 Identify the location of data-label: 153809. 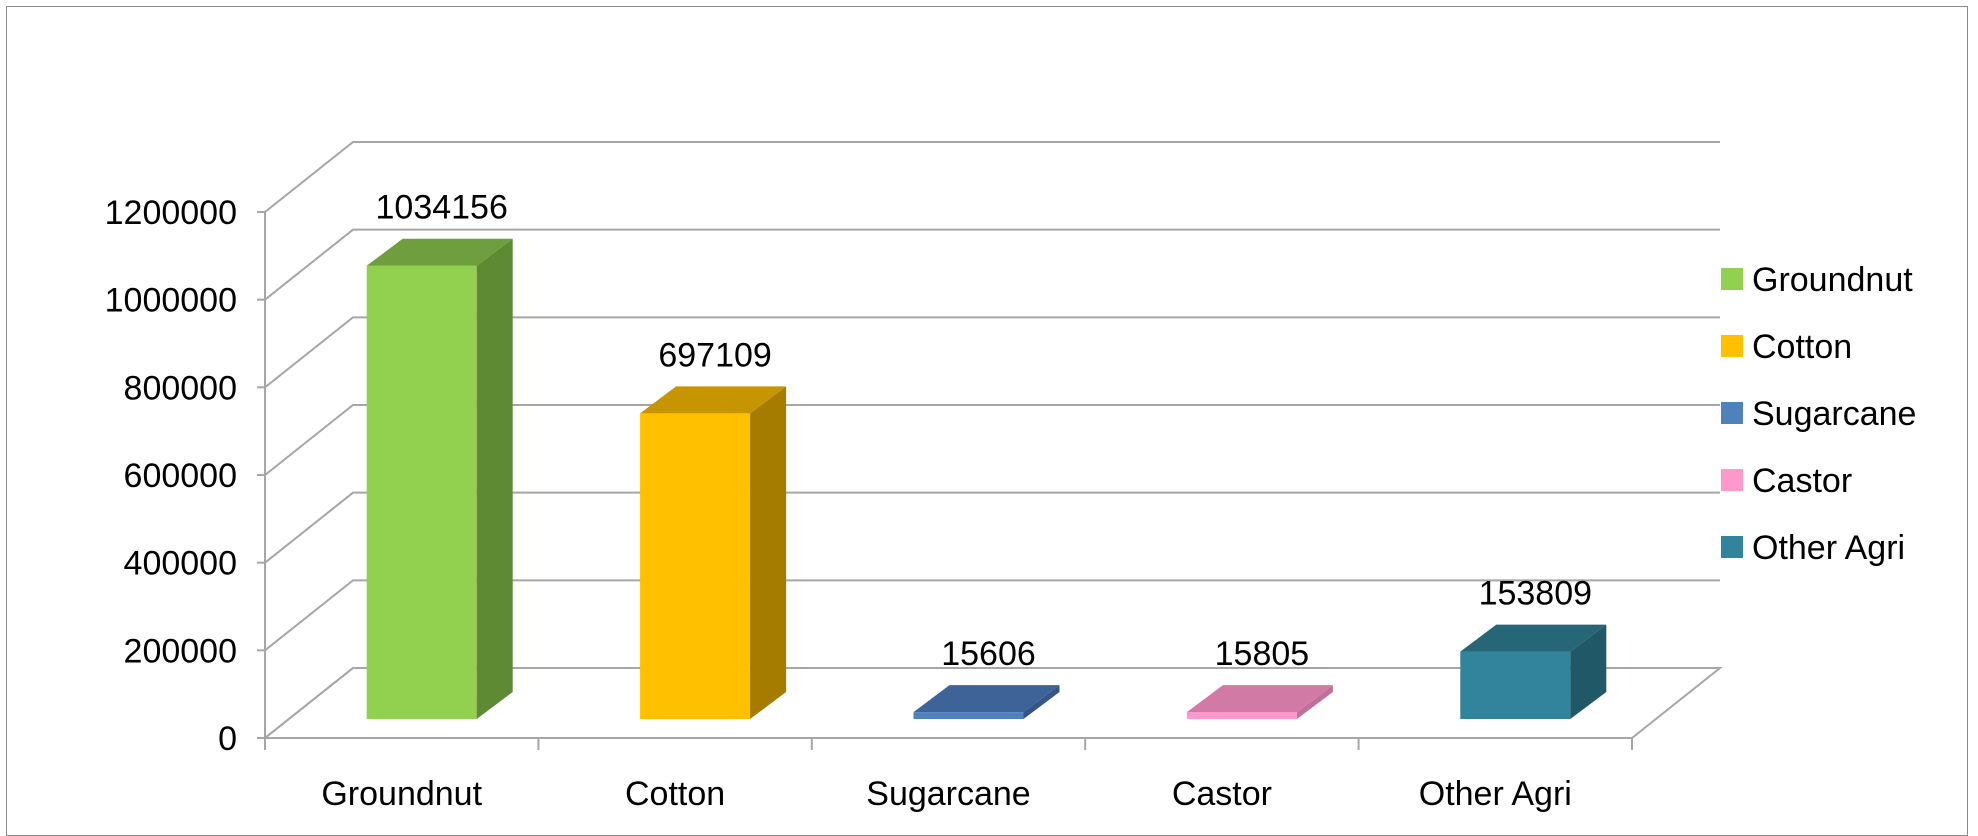
(1535, 594).